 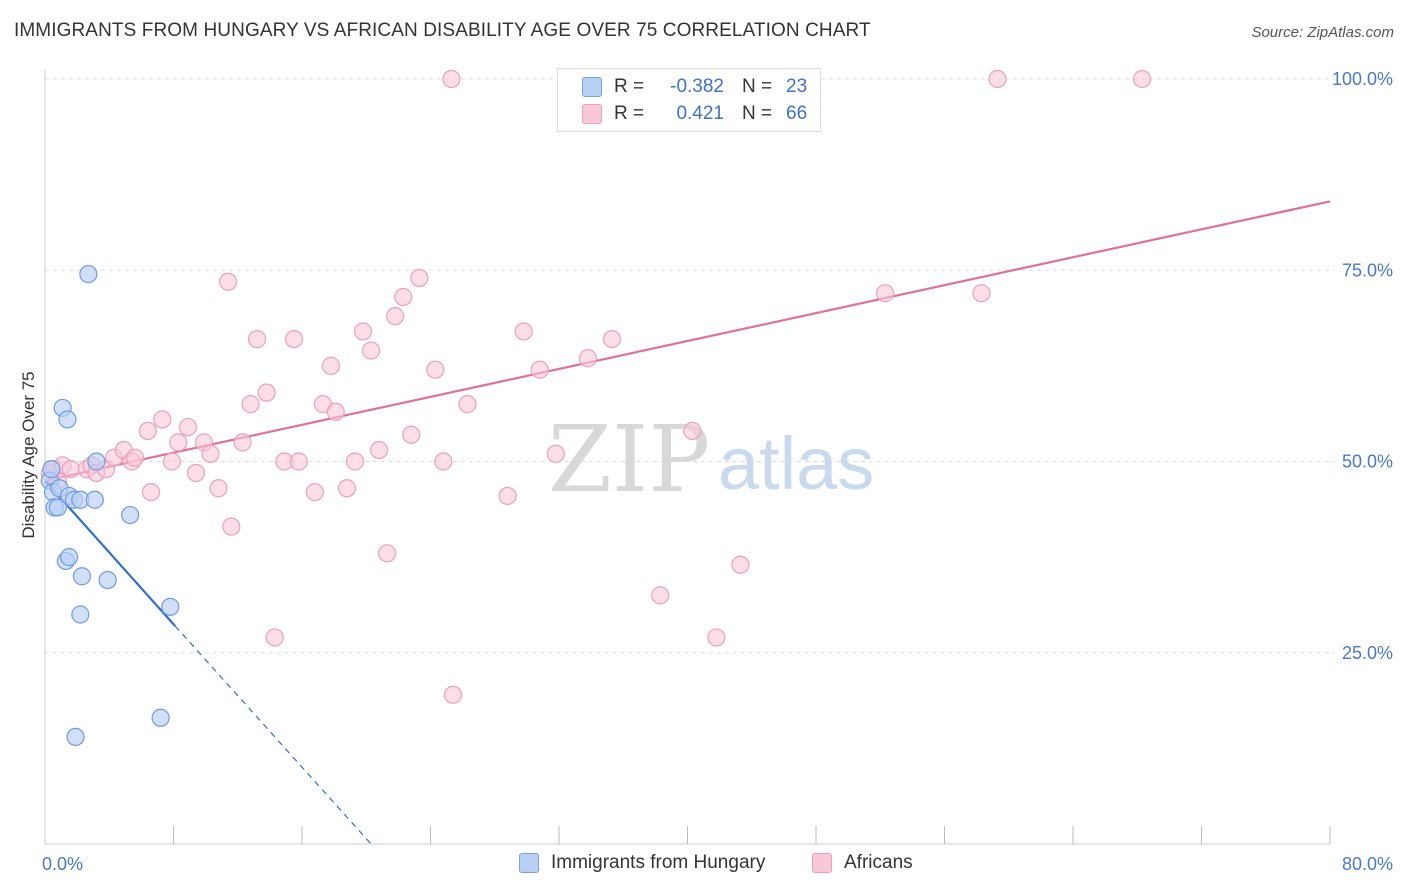 What do you see at coordinates (700, 113) in the screenshot?
I see `r-value: 0.421` at bounding box center [700, 113].